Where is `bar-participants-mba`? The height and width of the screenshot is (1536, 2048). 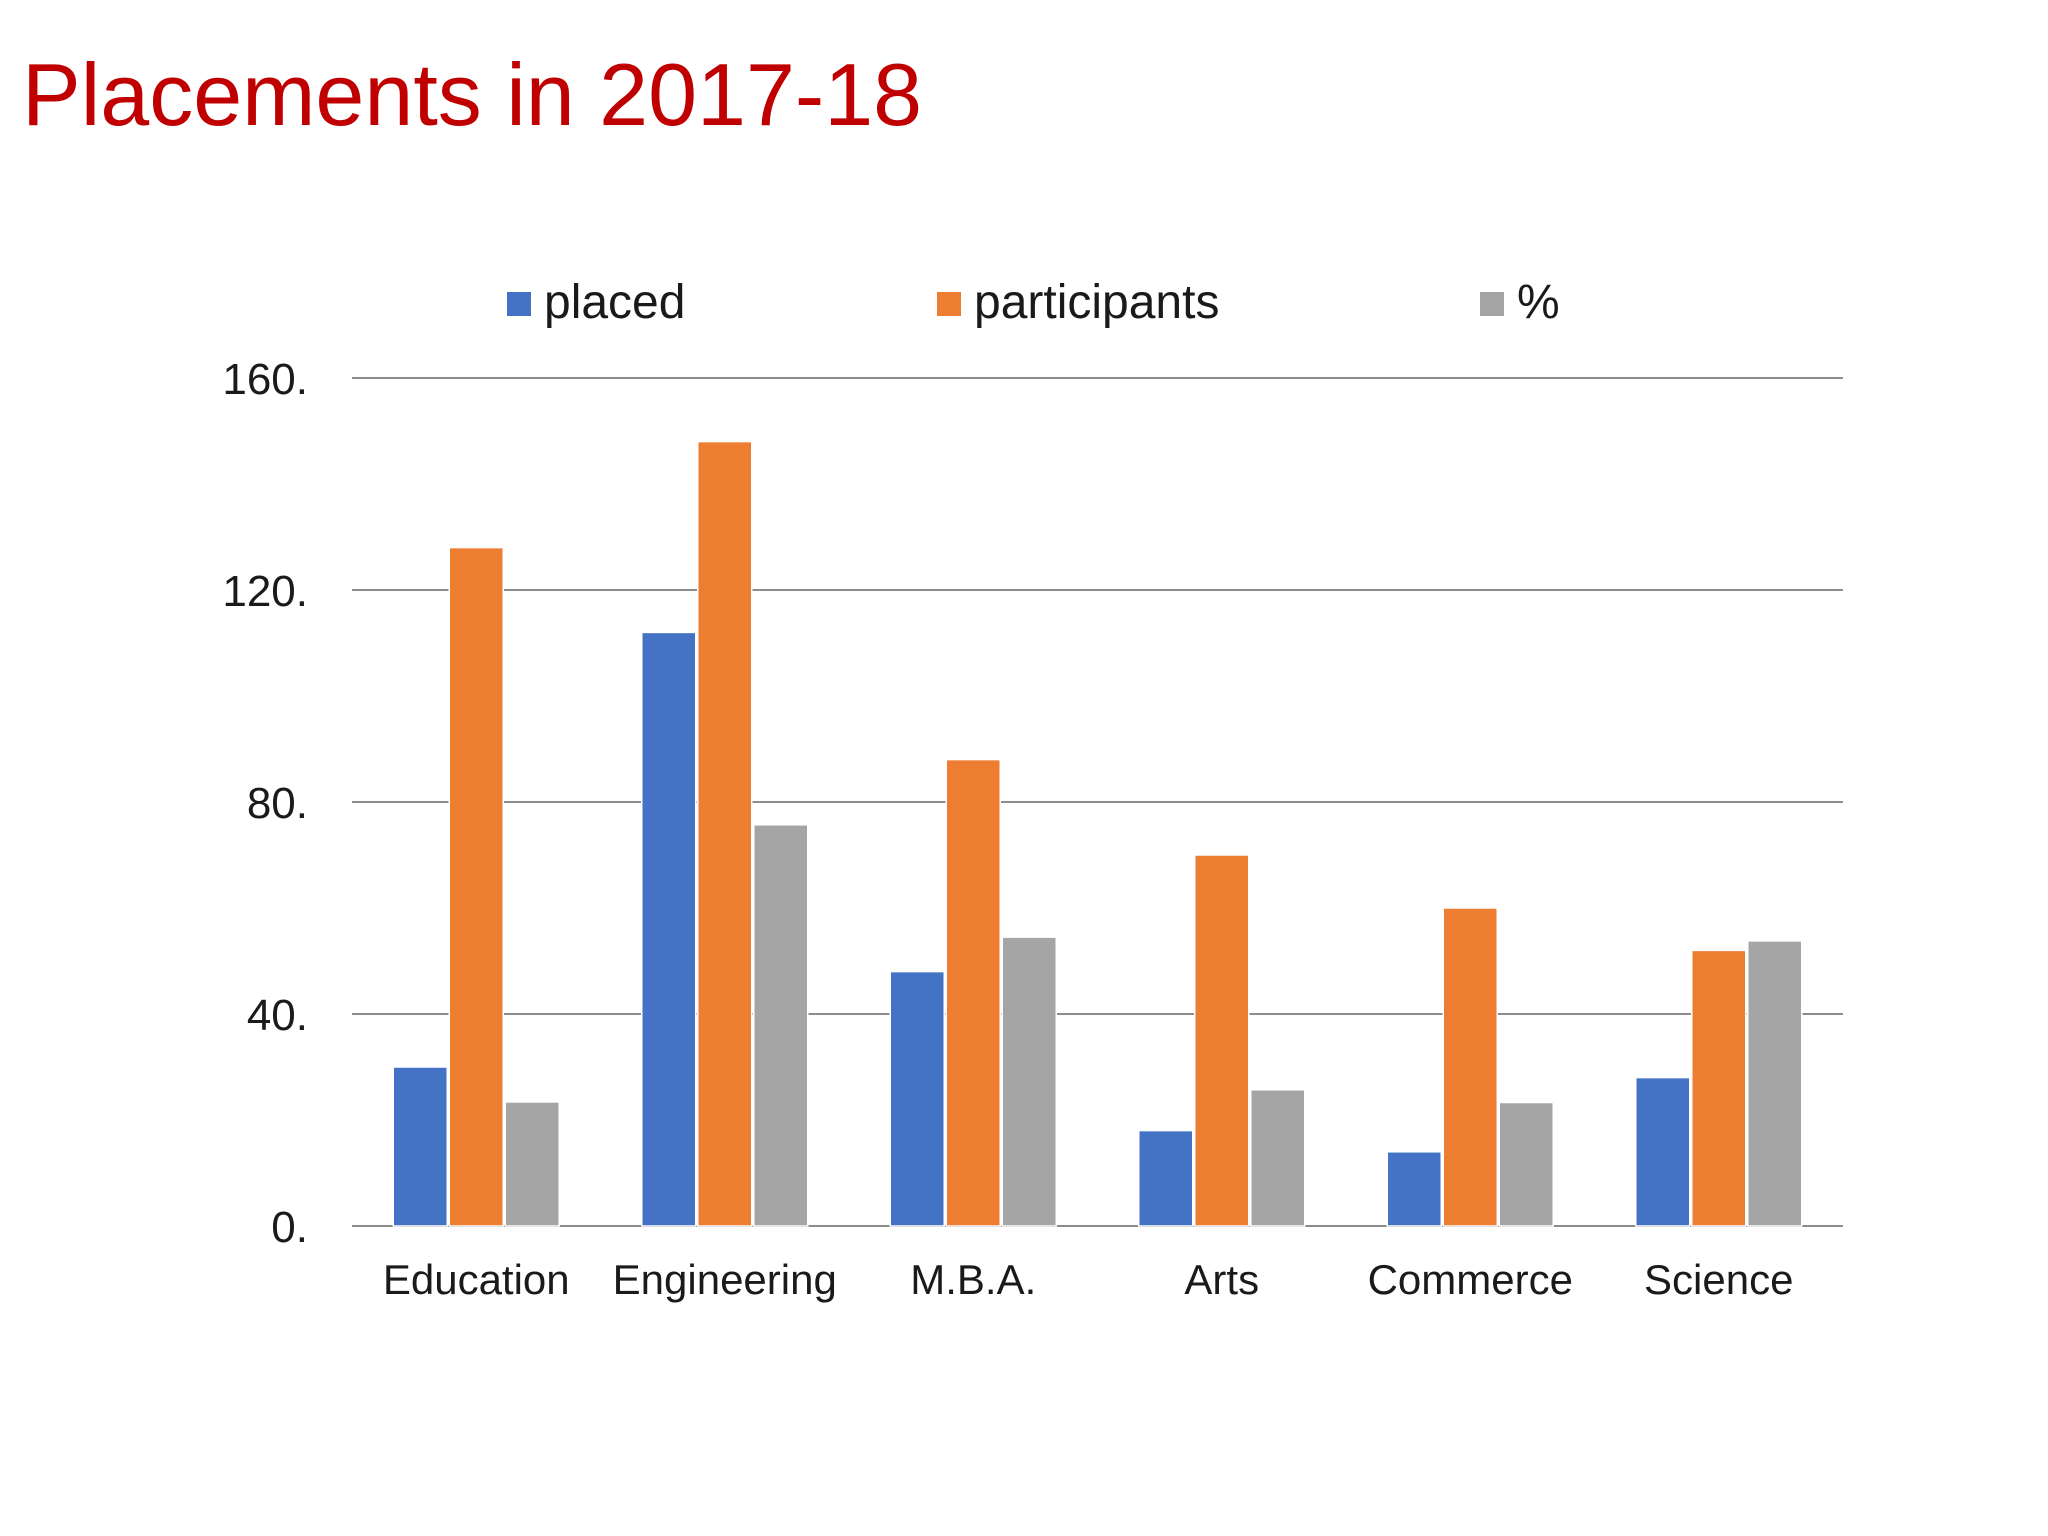 bar-participants-mba is located at coordinates (973, 992).